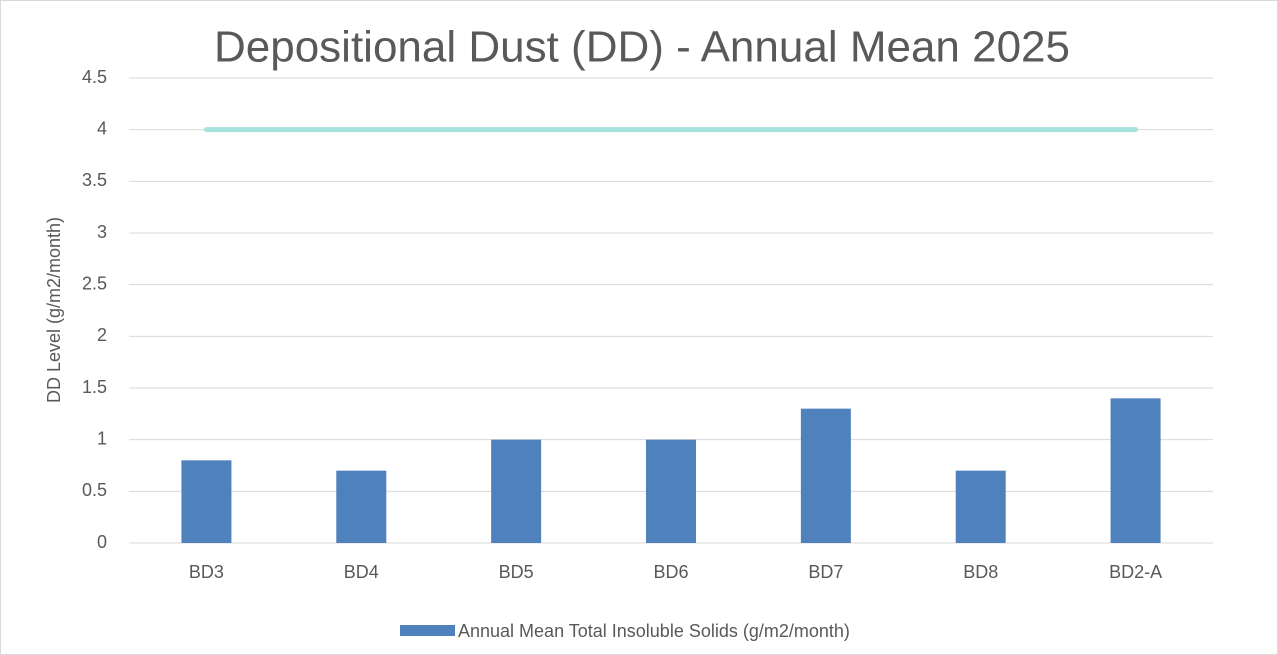 The height and width of the screenshot is (655, 1278). Describe the element at coordinates (94, 387) in the screenshot. I see `y-tick-label: 1.5` at that location.